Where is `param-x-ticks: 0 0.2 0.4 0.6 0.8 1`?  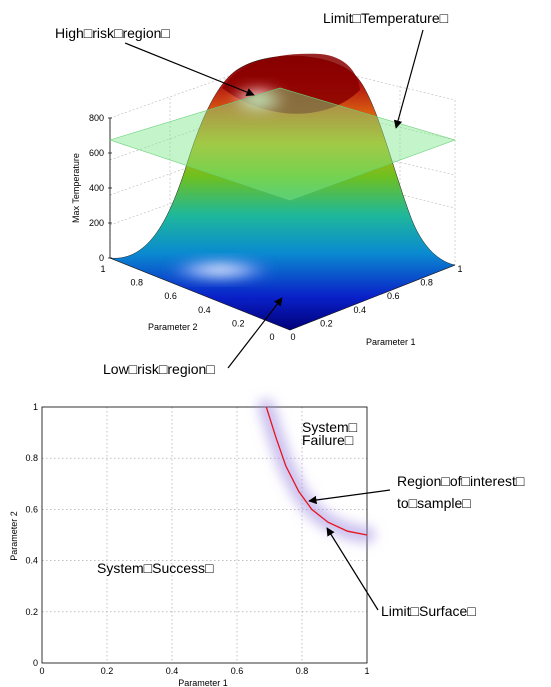 param-x-ticks: 0 0.2 0.4 0.6 0.8 1 is located at coordinates (204, 671).